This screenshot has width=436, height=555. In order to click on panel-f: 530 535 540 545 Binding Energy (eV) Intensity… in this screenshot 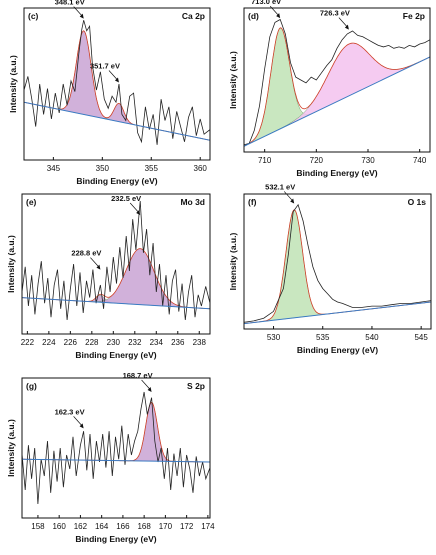, I will do `click(330, 268)`.